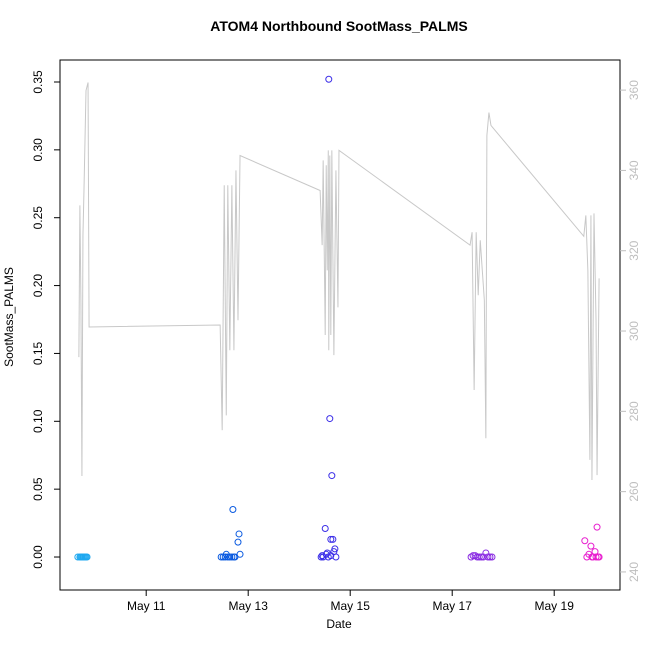 The width and height of the screenshot is (650, 650). I want to click on y-tick-label: 0.00, so click(38, 557).